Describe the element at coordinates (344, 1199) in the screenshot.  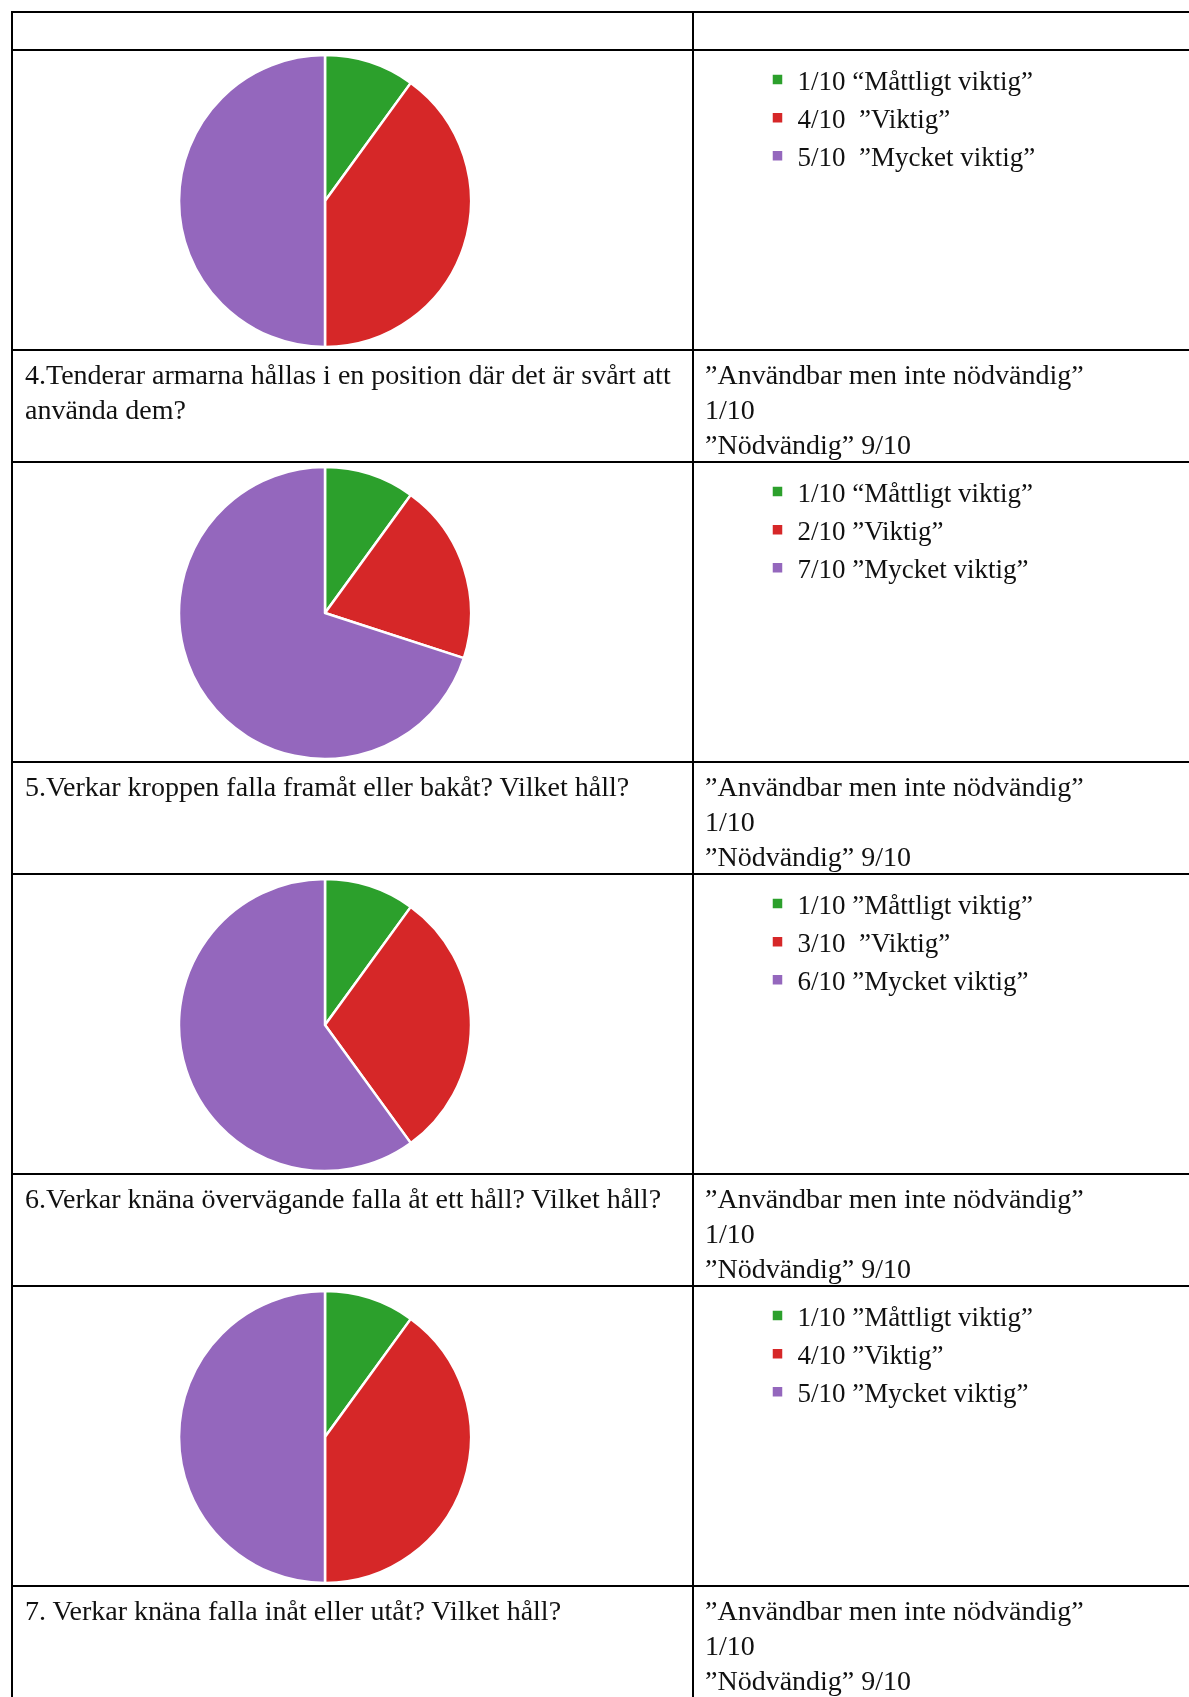
I see `text: 6.Verkar knäna övervägande falla åt ett håll? Vilket håll?` at that location.